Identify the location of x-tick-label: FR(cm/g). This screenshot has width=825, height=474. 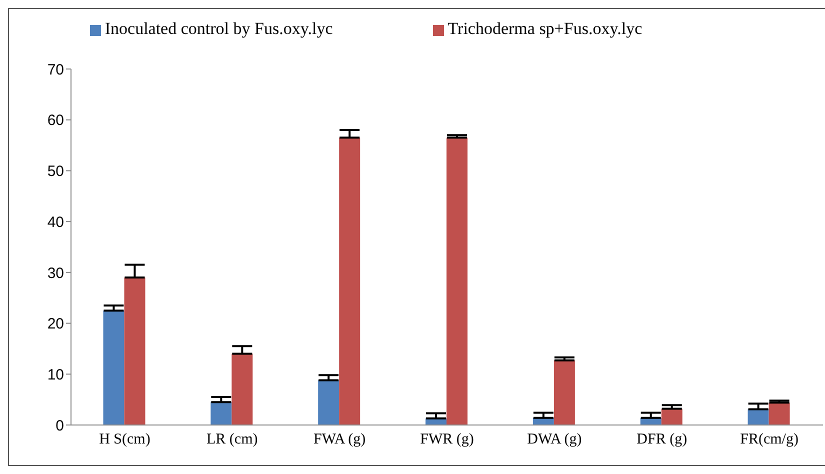
(769, 440).